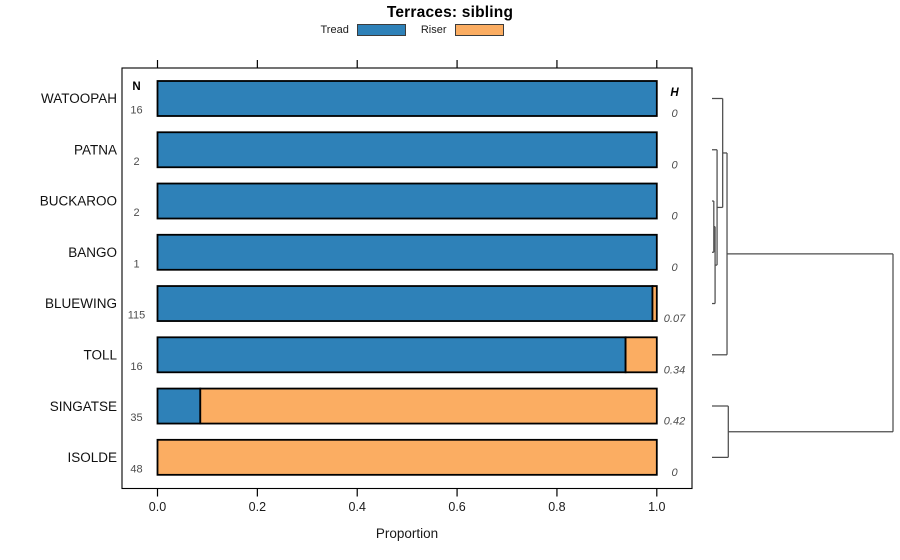 Image resolution: width=900 pixels, height=560 pixels. Describe the element at coordinates (407, 150) in the screenshot. I see `bar-segment-tread-patna` at that location.